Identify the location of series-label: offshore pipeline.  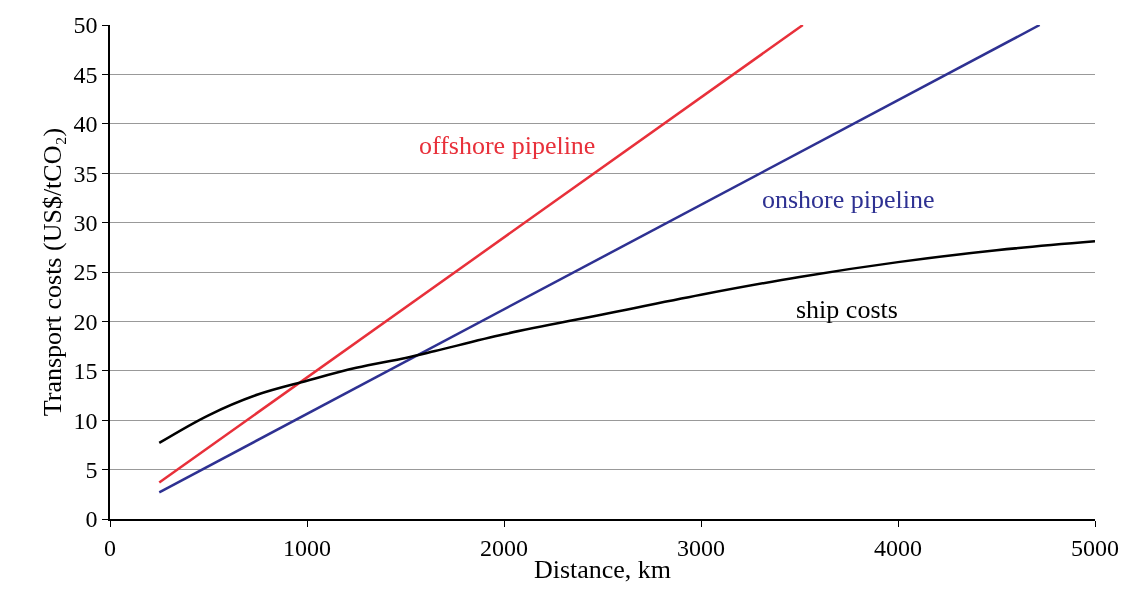
(507, 145).